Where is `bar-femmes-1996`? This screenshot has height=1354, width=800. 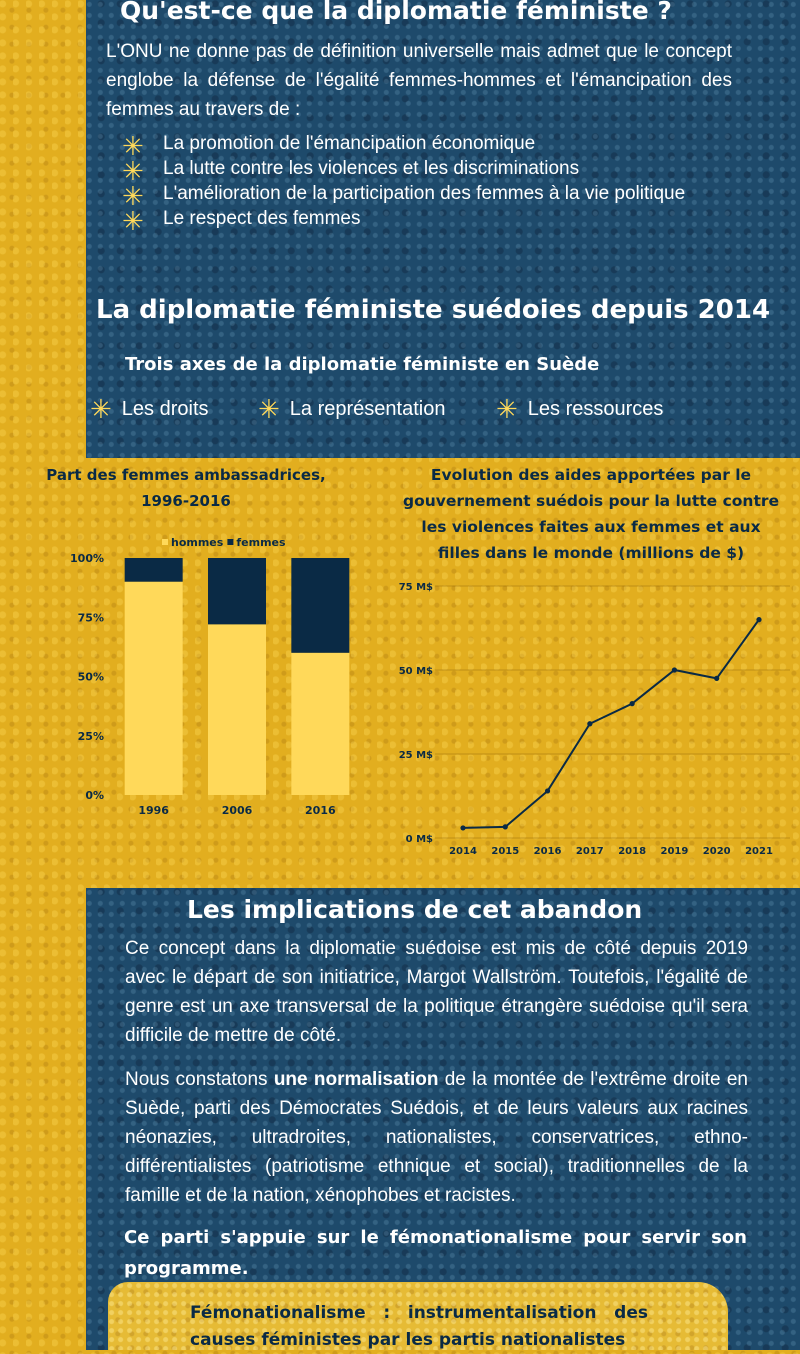
bar-femmes-1996 is located at coordinates (153, 570).